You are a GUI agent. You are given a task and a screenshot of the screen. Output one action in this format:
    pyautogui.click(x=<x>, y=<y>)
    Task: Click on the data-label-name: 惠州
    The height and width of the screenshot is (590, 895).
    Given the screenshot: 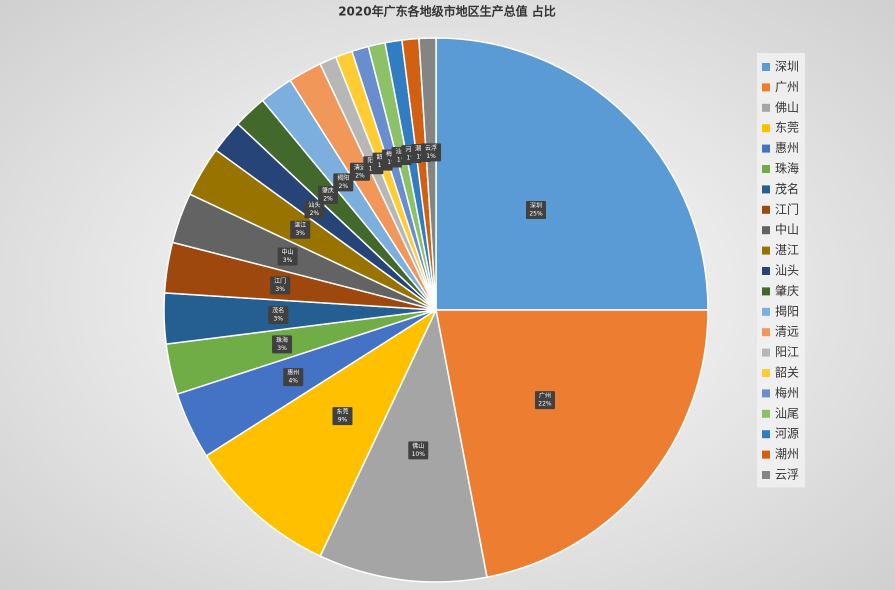 What is the action you would take?
    pyautogui.click(x=293, y=373)
    